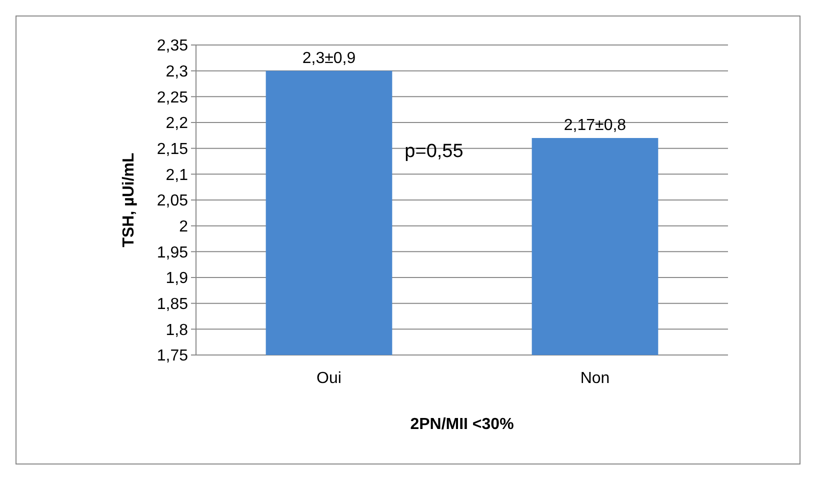 Image resolution: width=816 pixels, height=480 pixels. I want to click on y-tick-label: 1,95, so click(172, 253).